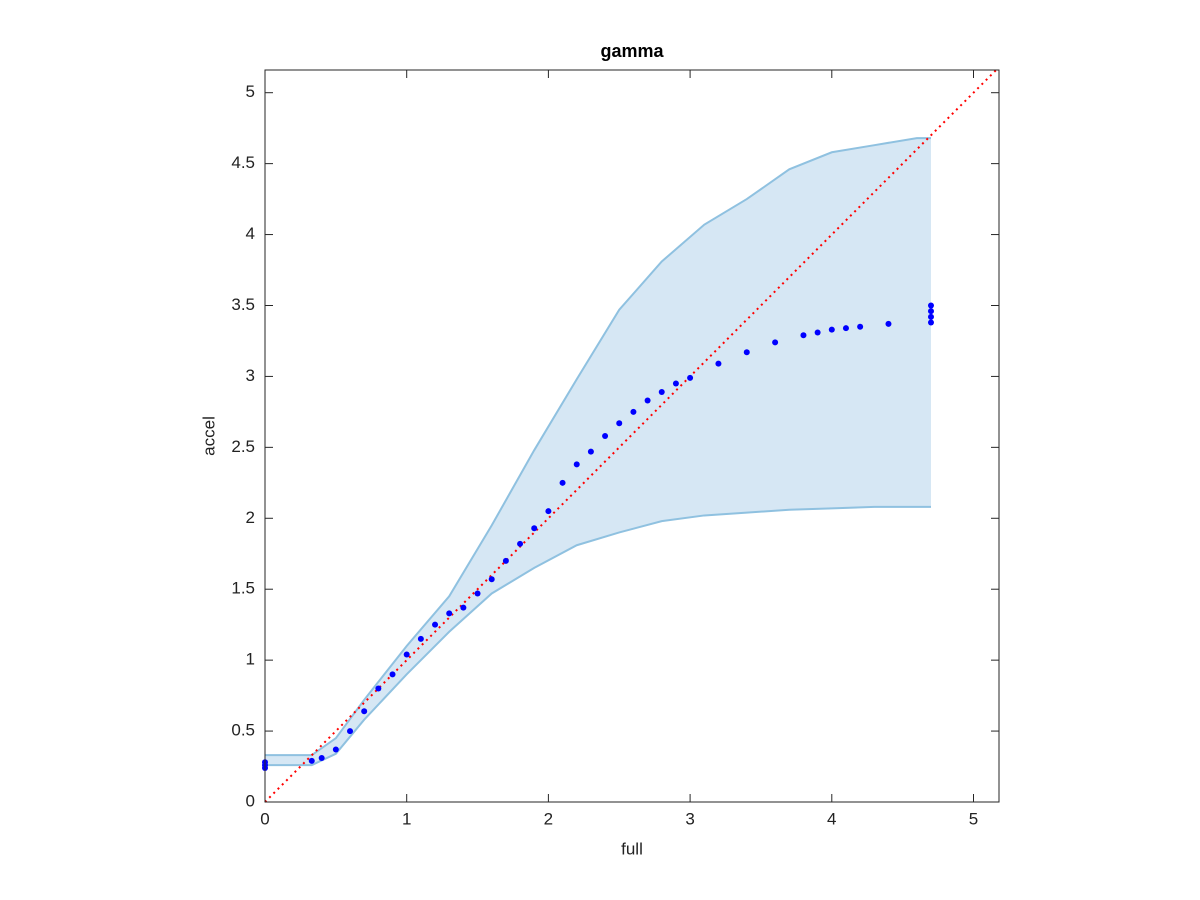 The width and height of the screenshot is (1200, 900). What do you see at coordinates (250, 91) in the screenshot?
I see `y-tick-label: 5` at bounding box center [250, 91].